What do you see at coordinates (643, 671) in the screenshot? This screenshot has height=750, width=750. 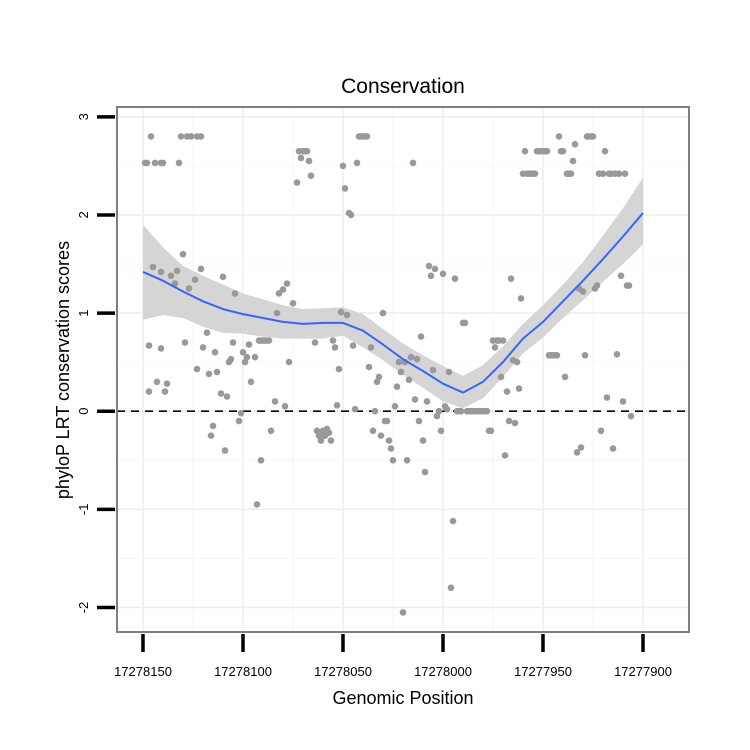 I see `x-tick-label: 17277900` at bounding box center [643, 671].